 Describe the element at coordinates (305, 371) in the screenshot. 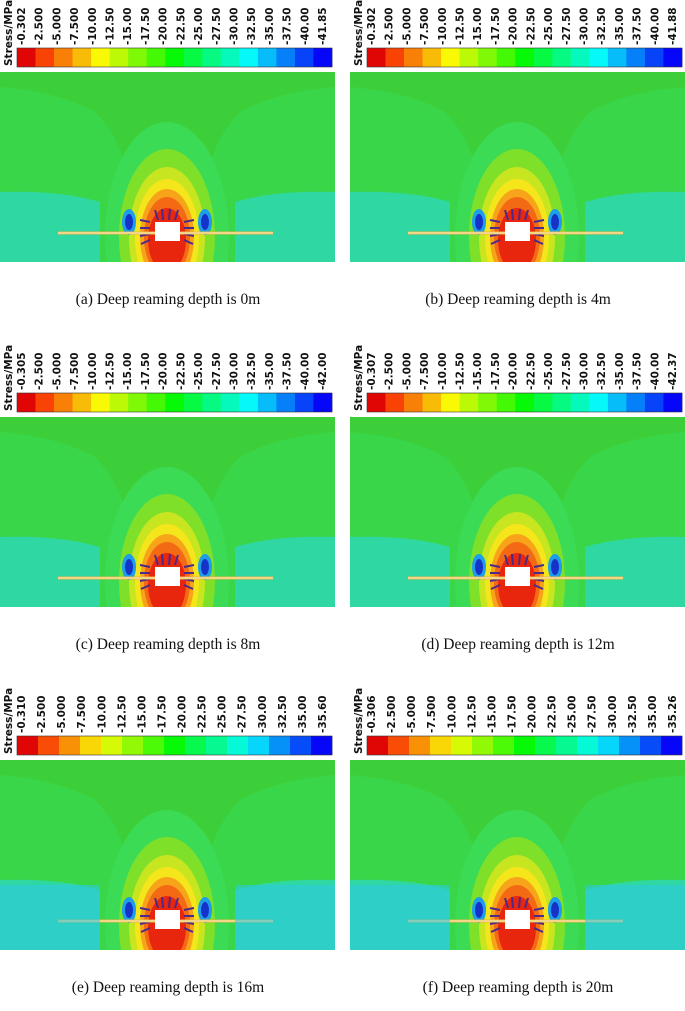

I see `legend-label: -40.00` at that location.